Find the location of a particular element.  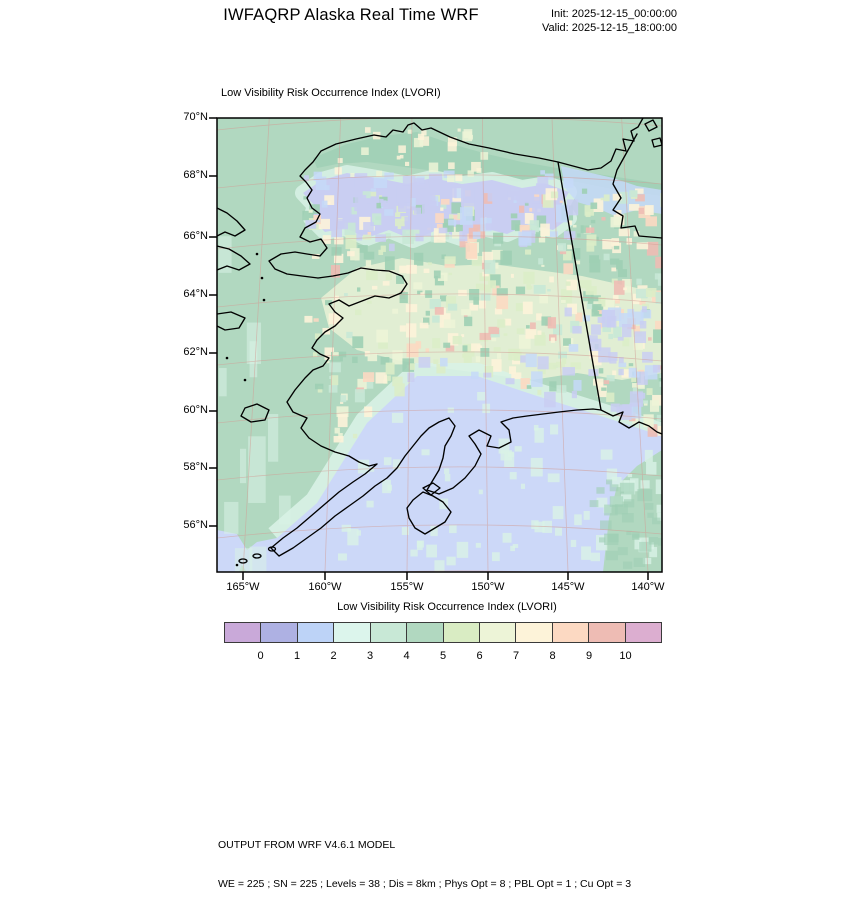

lon-tick-label: 145°W is located at coordinates (568, 587).